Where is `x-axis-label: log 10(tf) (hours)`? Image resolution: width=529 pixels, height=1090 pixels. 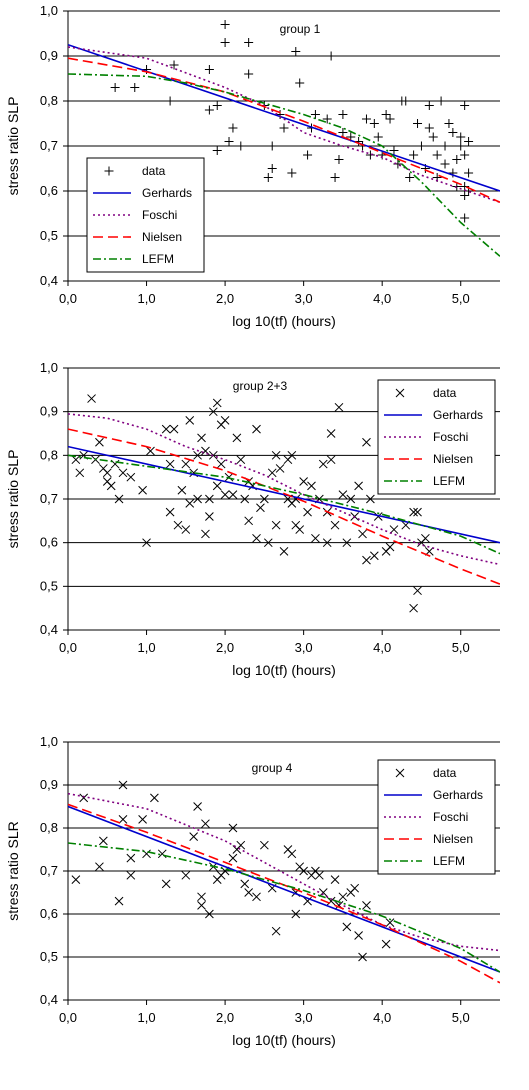 x-axis-label: log 10(tf) (hours) is located at coordinates (283, 1040).